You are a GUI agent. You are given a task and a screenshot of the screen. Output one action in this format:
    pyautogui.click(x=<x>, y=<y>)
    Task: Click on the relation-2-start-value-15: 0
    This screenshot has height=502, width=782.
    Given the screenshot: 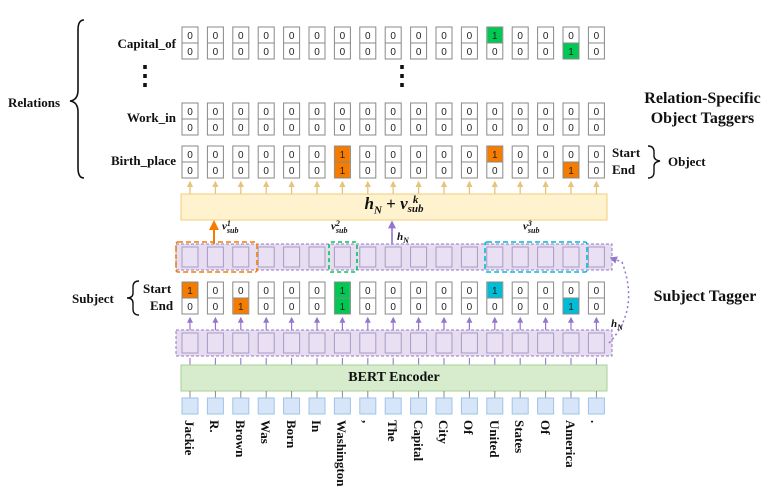 What is the action you would take?
    pyautogui.click(x=571, y=155)
    